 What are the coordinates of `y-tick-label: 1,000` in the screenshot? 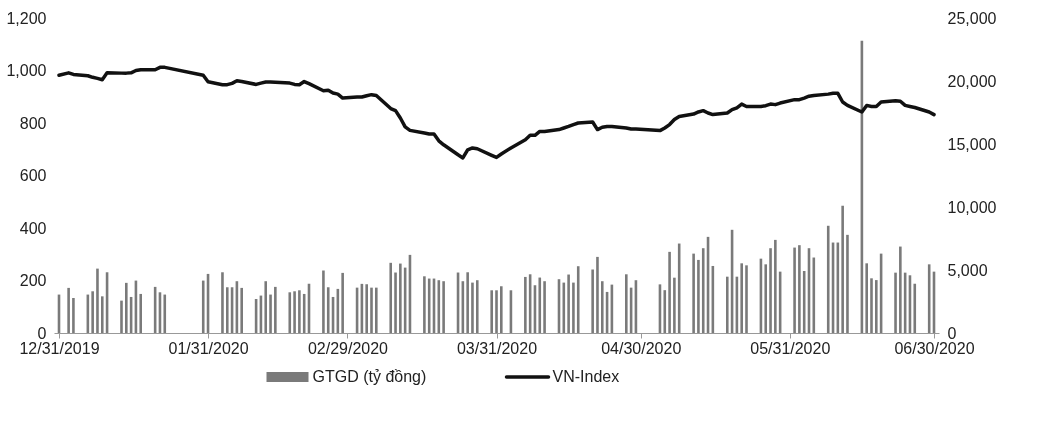 It's located at (26, 70).